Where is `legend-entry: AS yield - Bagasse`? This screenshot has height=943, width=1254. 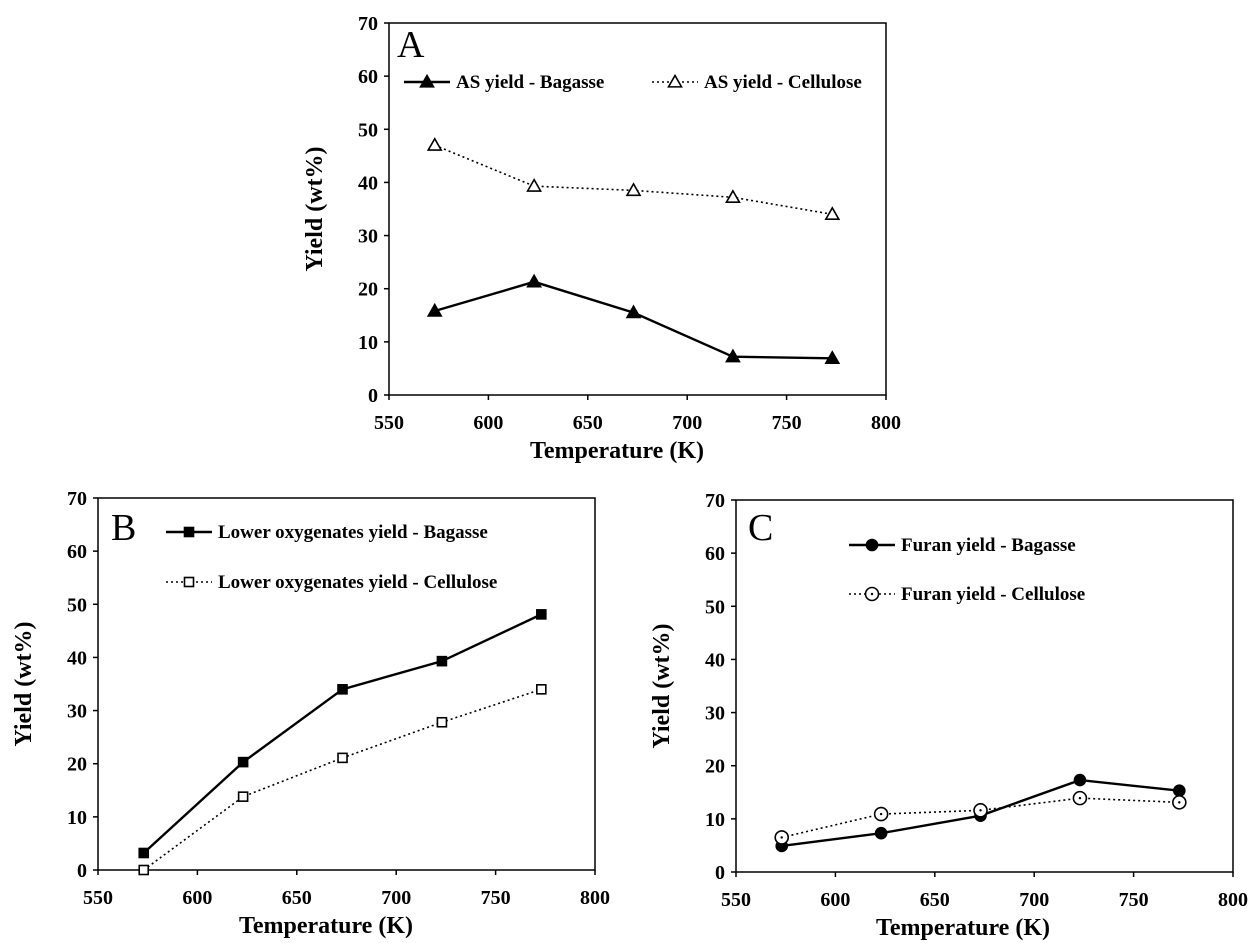 legend-entry: AS yield - Bagasse is located at coordinates (504, 82).